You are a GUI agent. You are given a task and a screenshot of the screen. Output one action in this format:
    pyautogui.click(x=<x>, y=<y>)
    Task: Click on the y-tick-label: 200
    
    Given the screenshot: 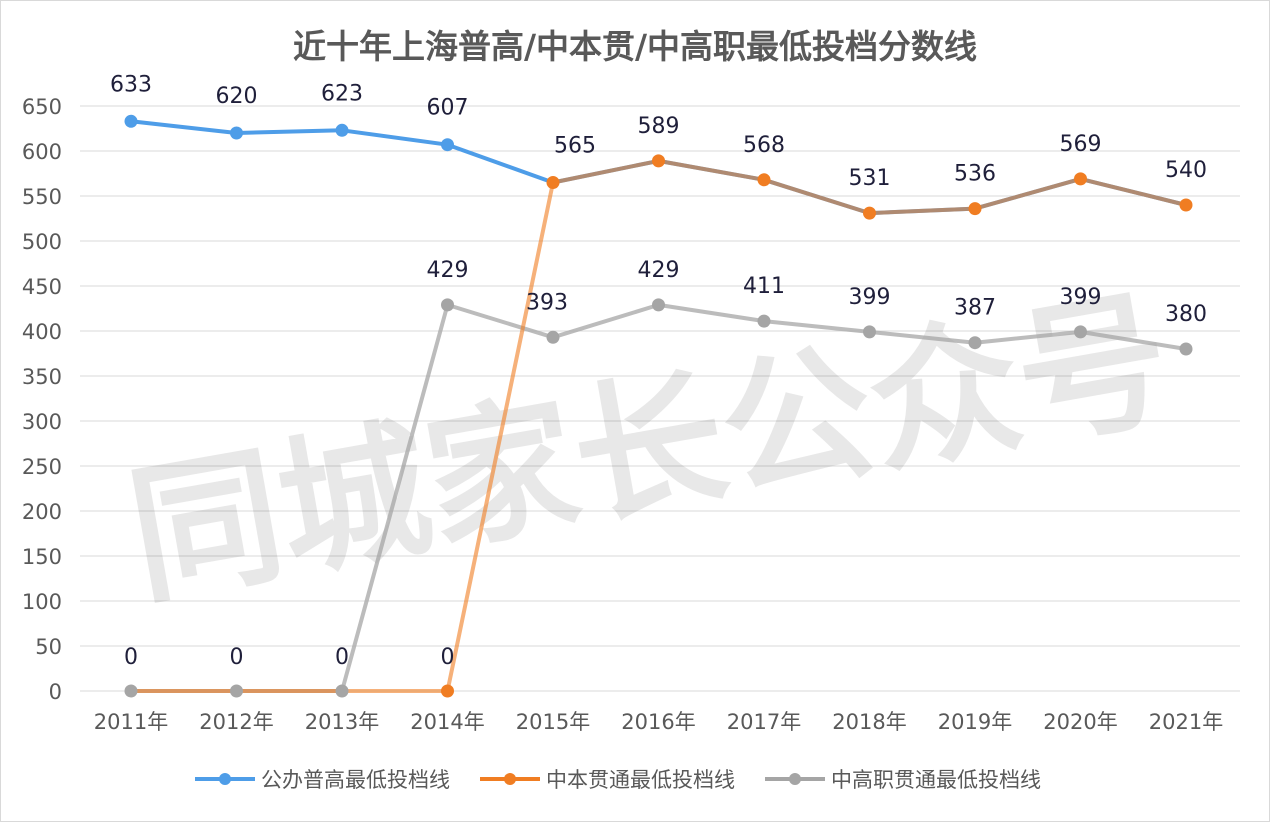 What is the action you would take?
    pyautogui.click(x=42, y=512)
    